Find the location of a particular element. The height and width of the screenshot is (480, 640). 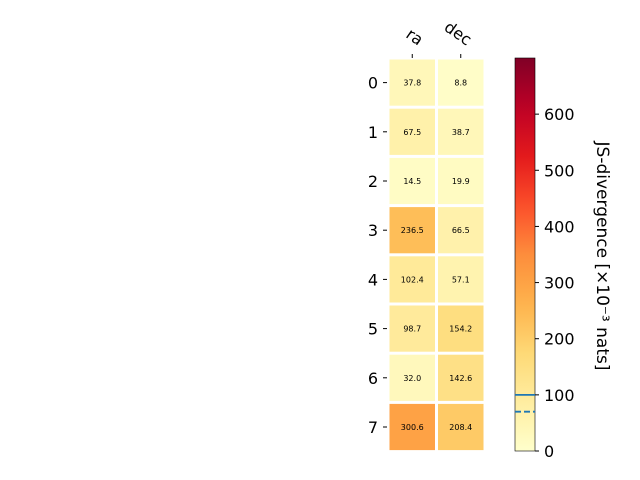

cell-value-label: 300.6 is located at coordinates (412, 427).